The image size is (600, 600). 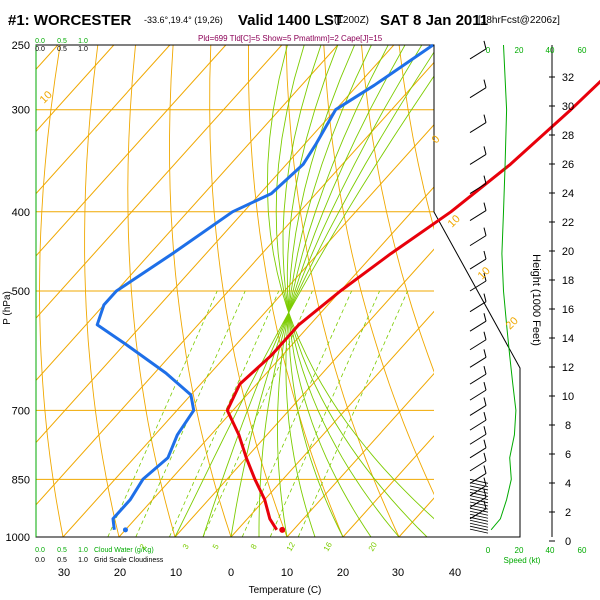 What do you see at coordinates (568, 194) in the screenshot?
I see `height-tick-label: 24` at bounding box center [568, 194].